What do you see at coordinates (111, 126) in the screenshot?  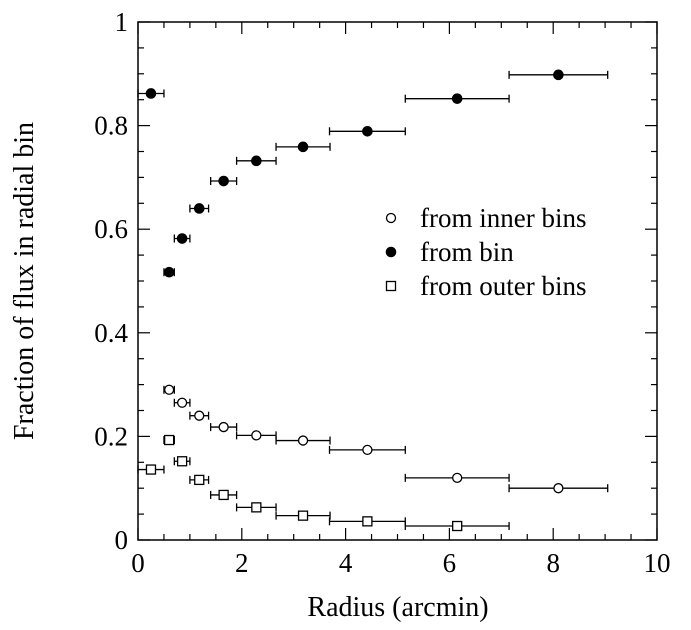 I see `y-tick-label: 0.8` at bounding box center [111, 126].